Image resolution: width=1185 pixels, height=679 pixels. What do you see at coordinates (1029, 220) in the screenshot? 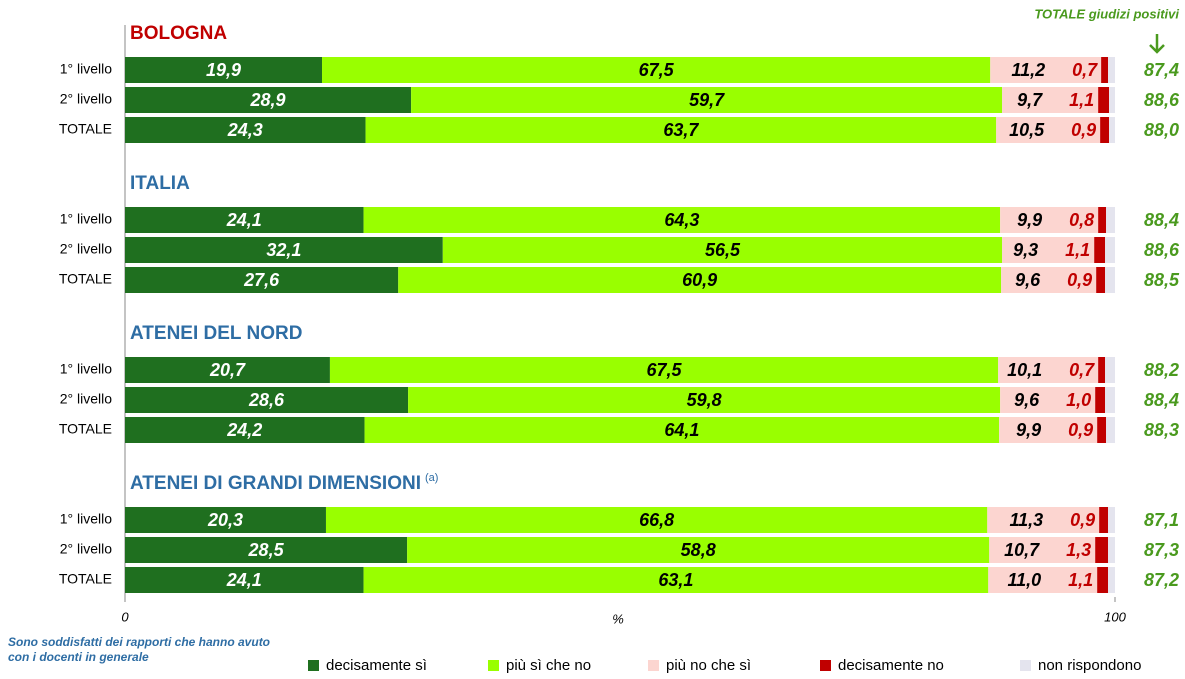
I see `value-label: 9,9` at bounding box center [1029, 220].